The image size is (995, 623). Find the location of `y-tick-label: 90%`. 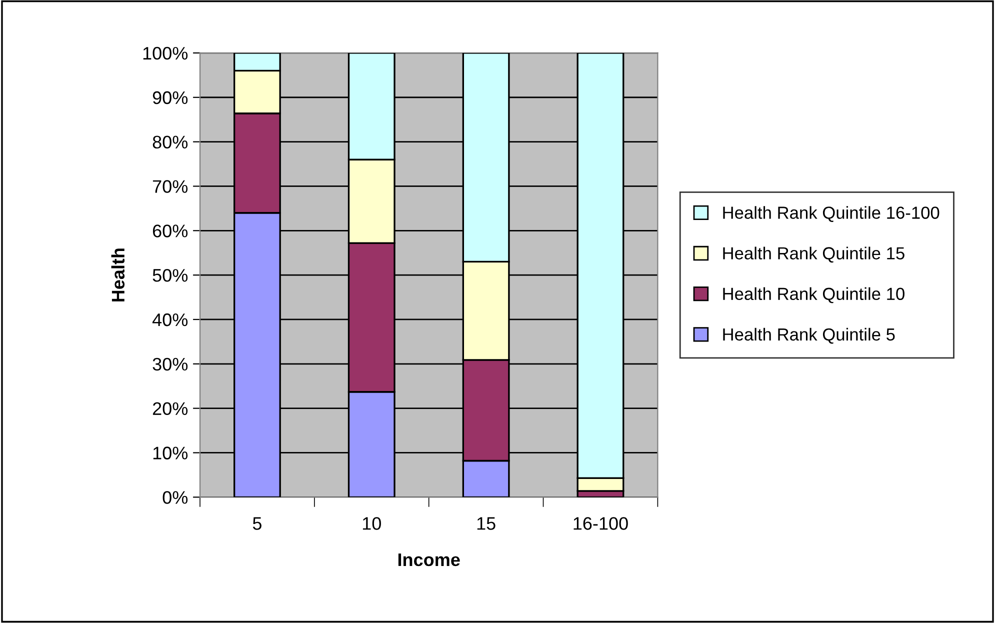

y-tick-label: 90% is located at coordinates (170, 97).